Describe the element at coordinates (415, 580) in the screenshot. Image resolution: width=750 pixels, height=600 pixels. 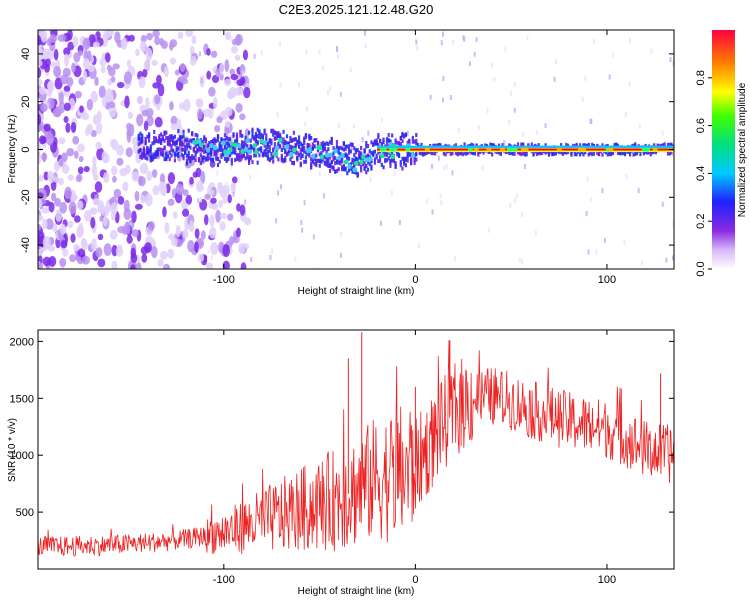
I see `x-tick-label: 0` at that location.